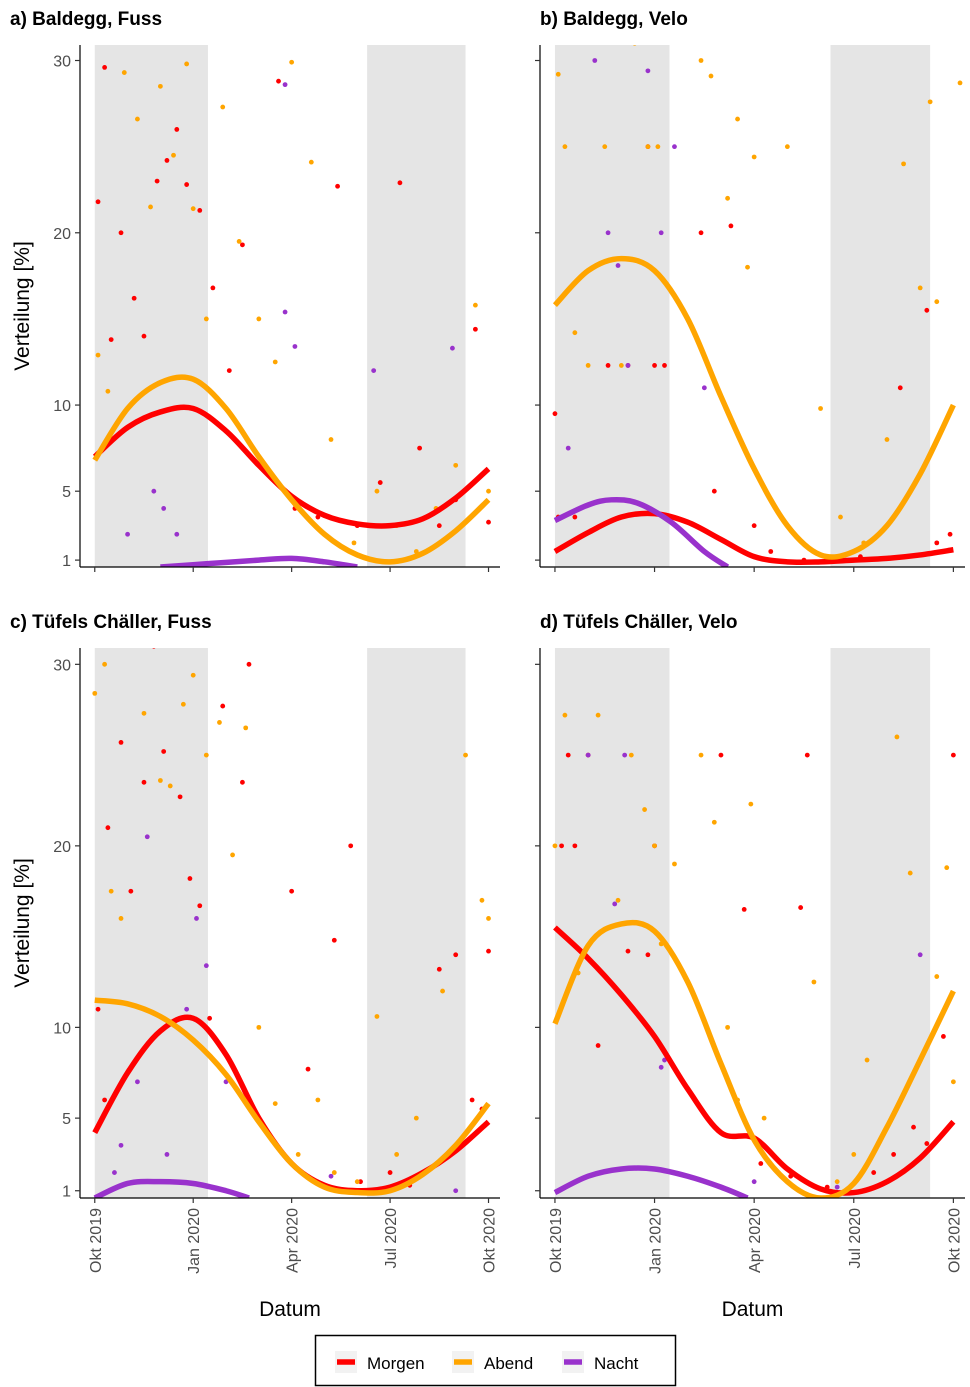 The width and height of the screenshot is (970, 1387). Describe the element at coordinates (62, 406) in the screenshot. I see `y-tick-label: 10` at that location.